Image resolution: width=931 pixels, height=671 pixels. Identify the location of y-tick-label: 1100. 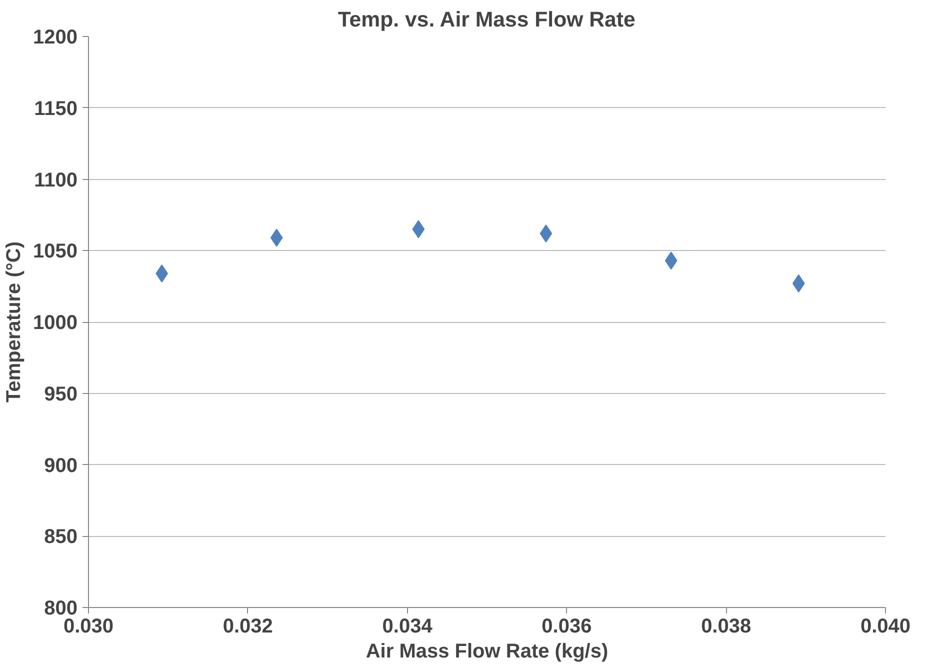
(56, 180).